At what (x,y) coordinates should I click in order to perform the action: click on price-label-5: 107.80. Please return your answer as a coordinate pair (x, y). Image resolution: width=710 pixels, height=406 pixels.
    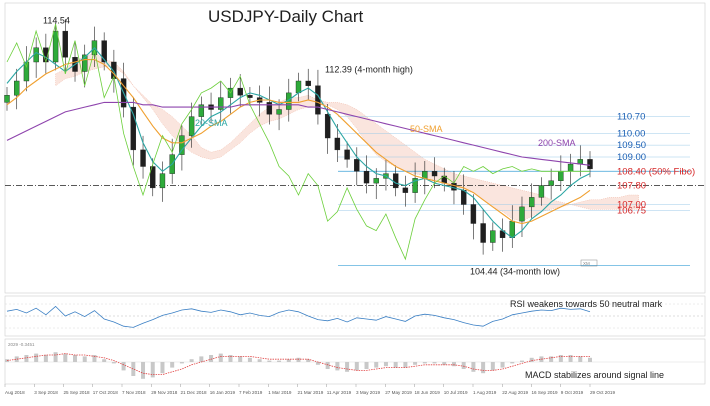
    Looking at the image, I should click on (631, 186).